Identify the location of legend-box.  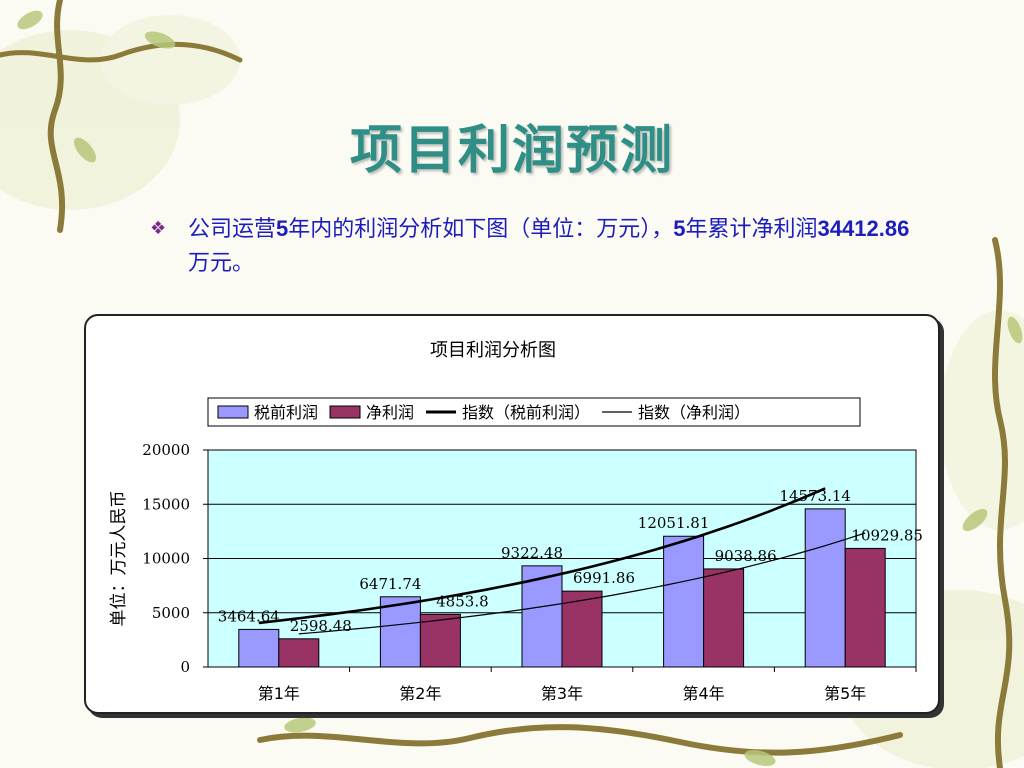
(534, 412).